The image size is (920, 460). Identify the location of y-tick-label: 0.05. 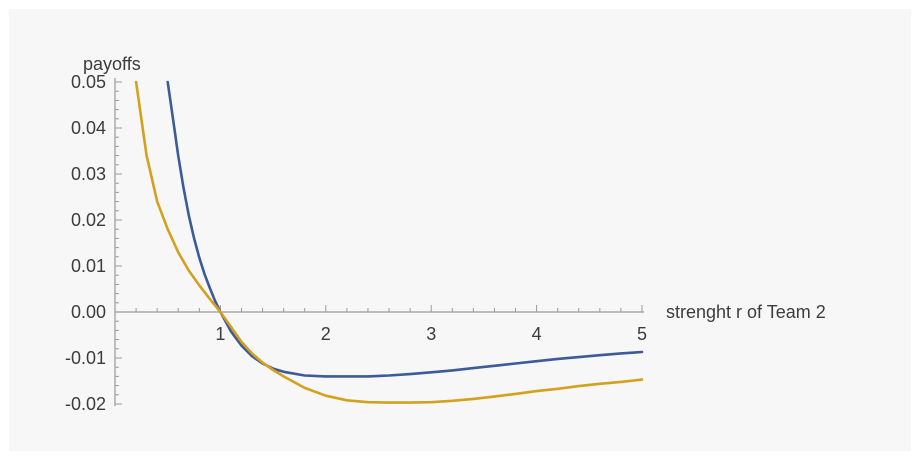
(88, 82).